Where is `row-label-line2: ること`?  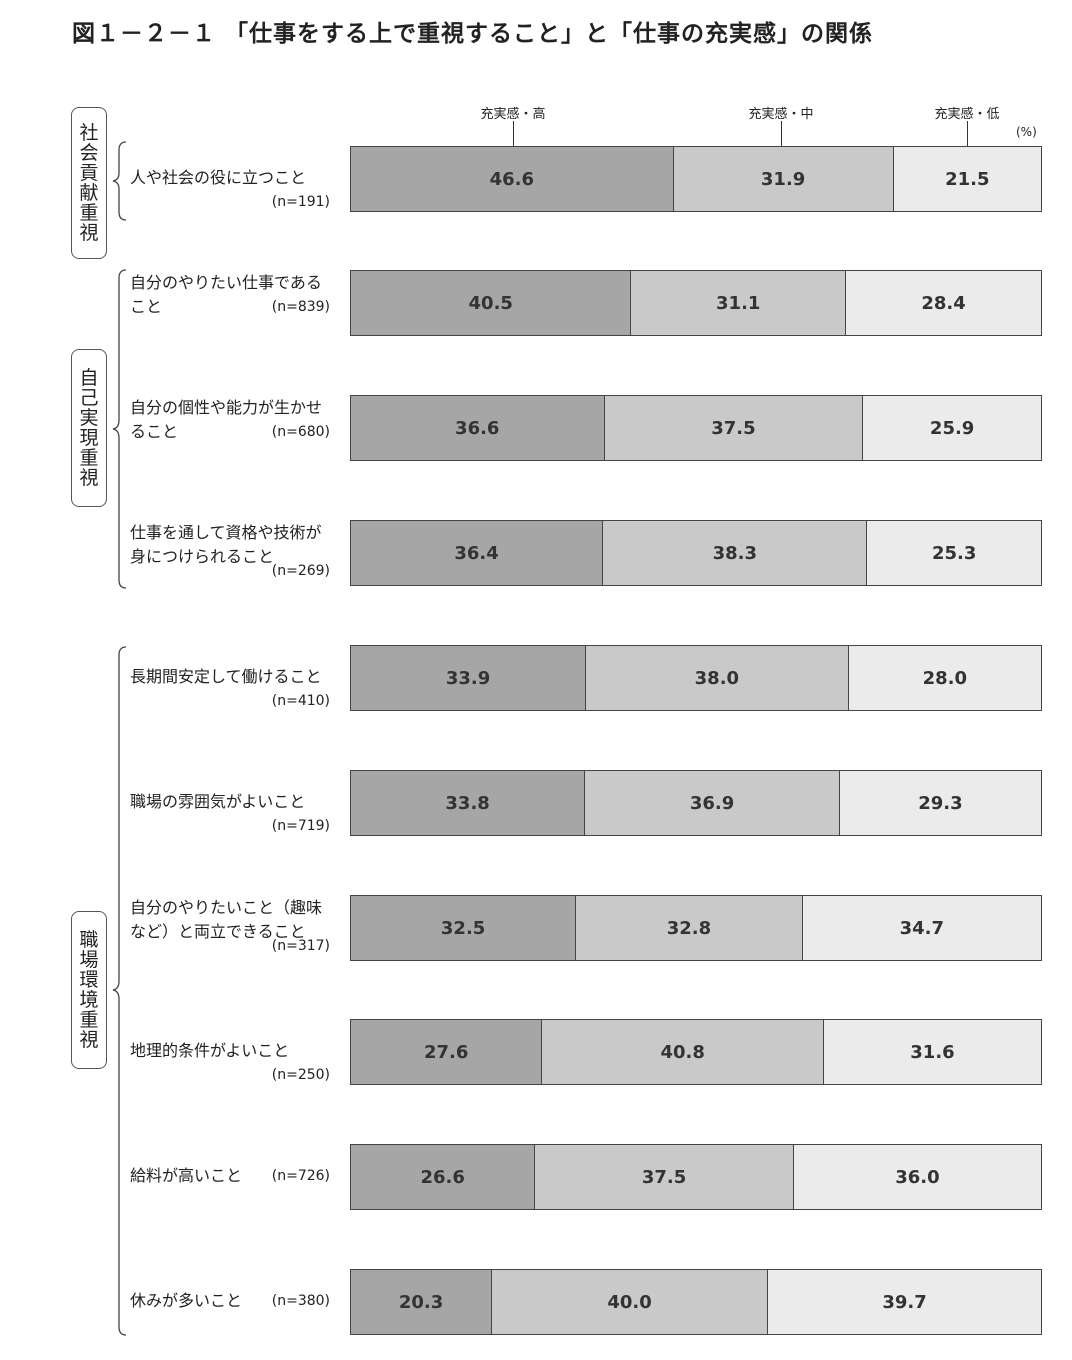
row-label-line2: ること is located at coordinates (154, 431).